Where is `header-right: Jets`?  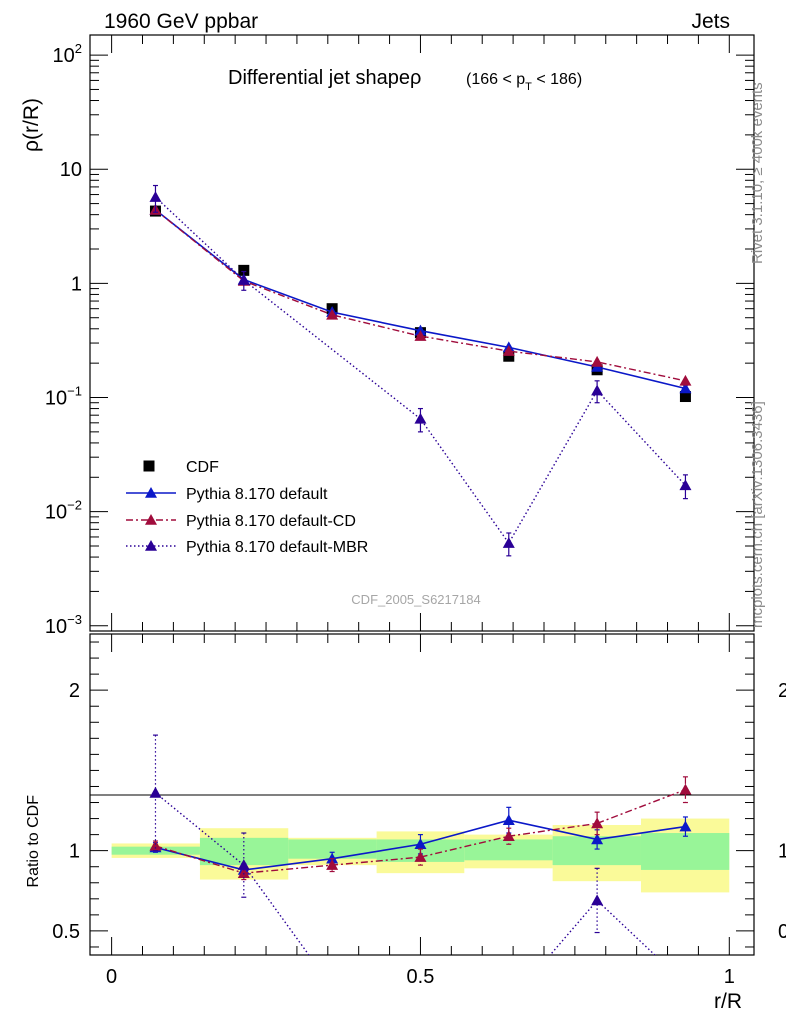 header-right: Jets is located at coordinates (710, 21).